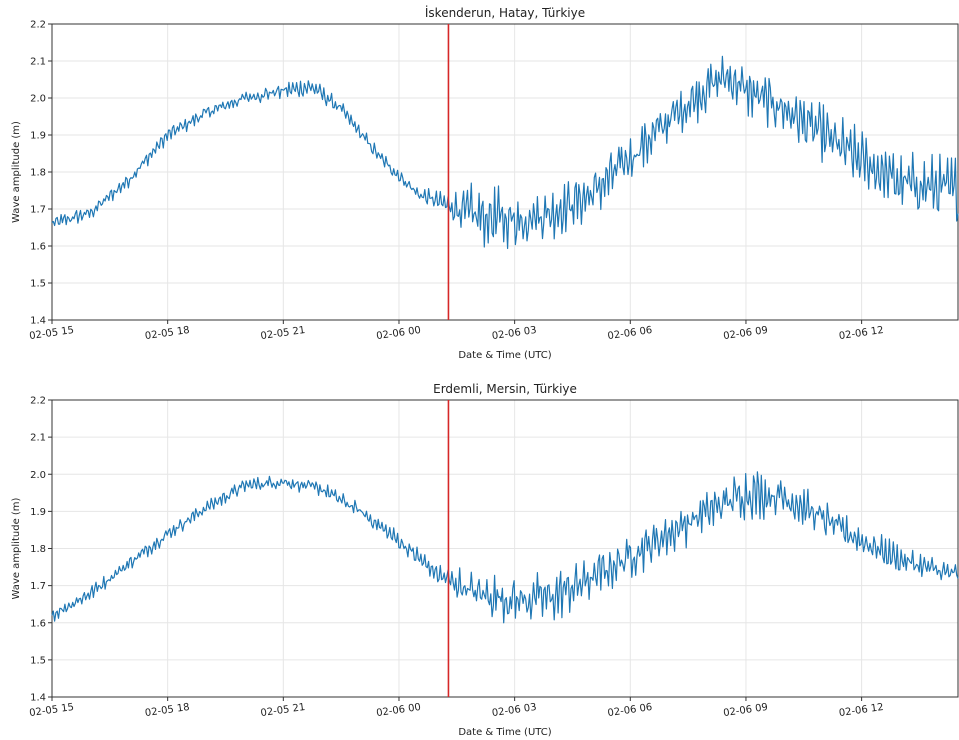  Describe the element at coordinates (505, 12) in the screenshot. I see `chart-title: İskenderun, Hatay, Türkiye` at that location.